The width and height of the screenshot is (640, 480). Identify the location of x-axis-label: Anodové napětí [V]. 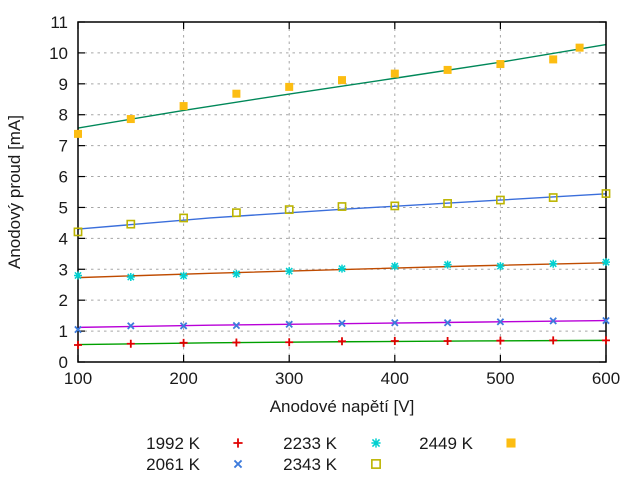
(342, 406).